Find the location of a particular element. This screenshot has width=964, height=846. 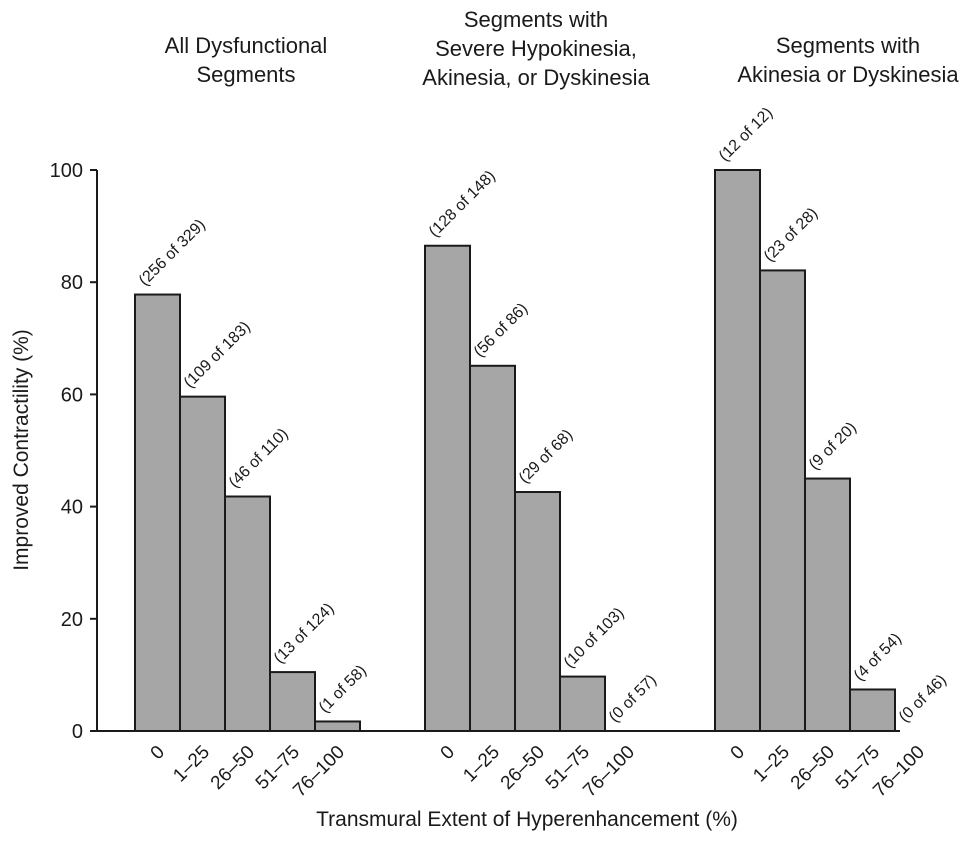

panel-title-line: All Dysfunctional is located at coordinates (246, 45).